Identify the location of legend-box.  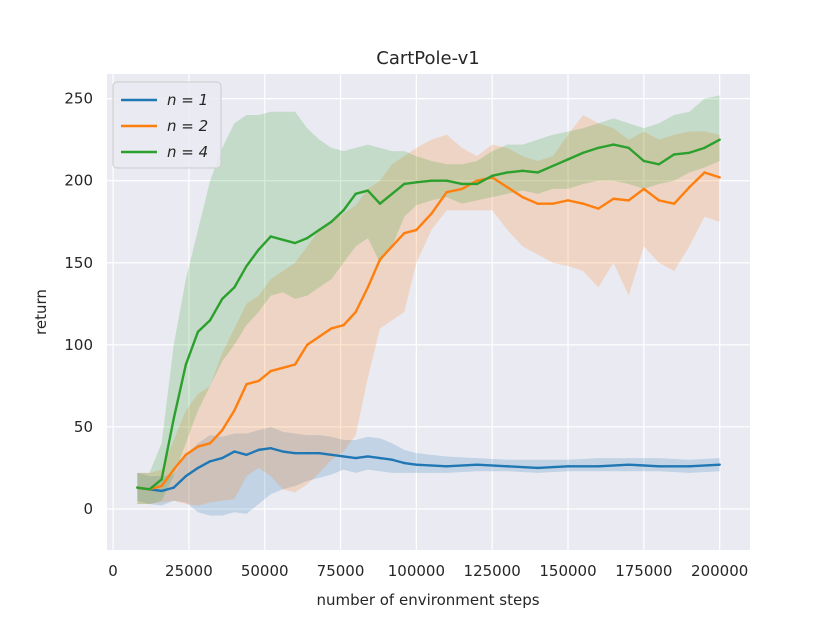
(167, 125).